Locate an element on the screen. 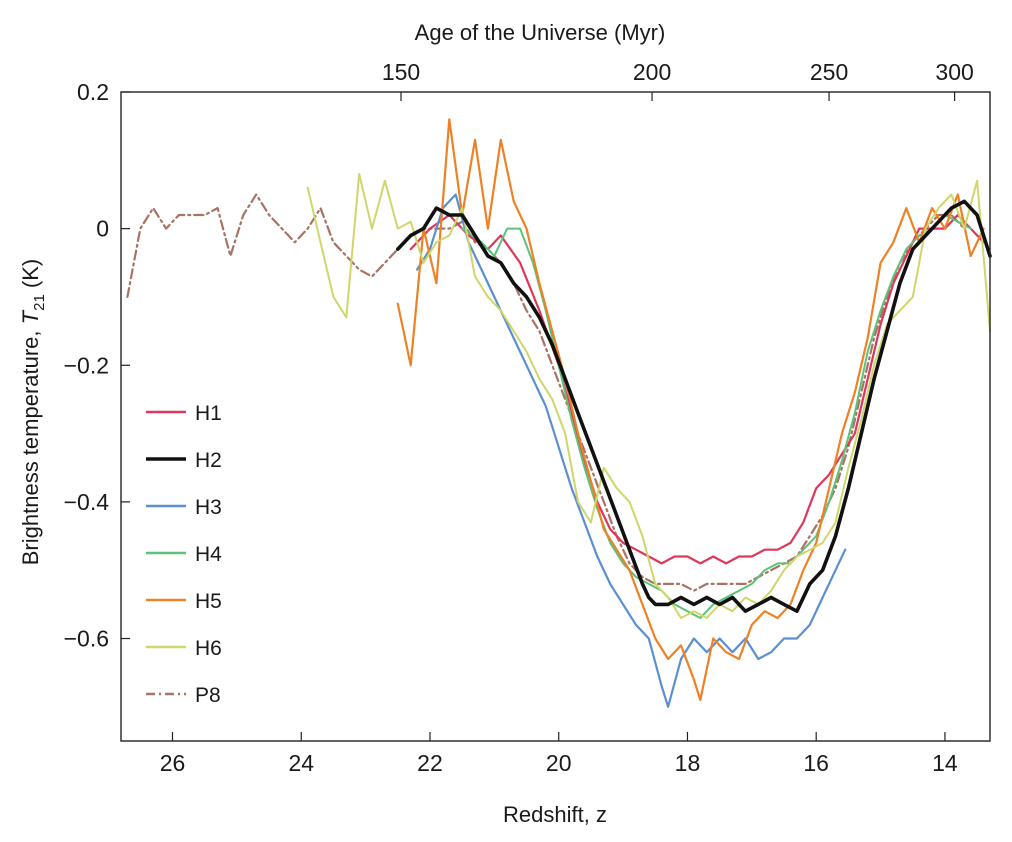 Image resolution: width=1012 pixels, height=842 pixels. legend-label-h6: H6 is located at coordinates (208, 648).